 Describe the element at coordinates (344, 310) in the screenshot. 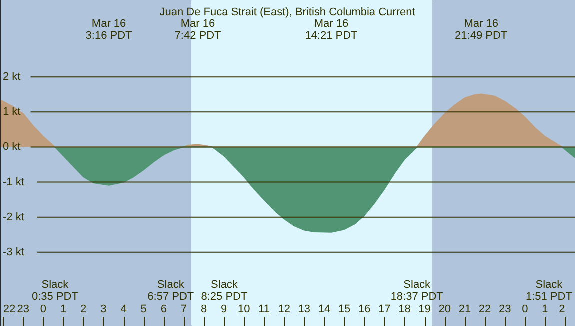

I see `x-tick-label: 15` at that location.